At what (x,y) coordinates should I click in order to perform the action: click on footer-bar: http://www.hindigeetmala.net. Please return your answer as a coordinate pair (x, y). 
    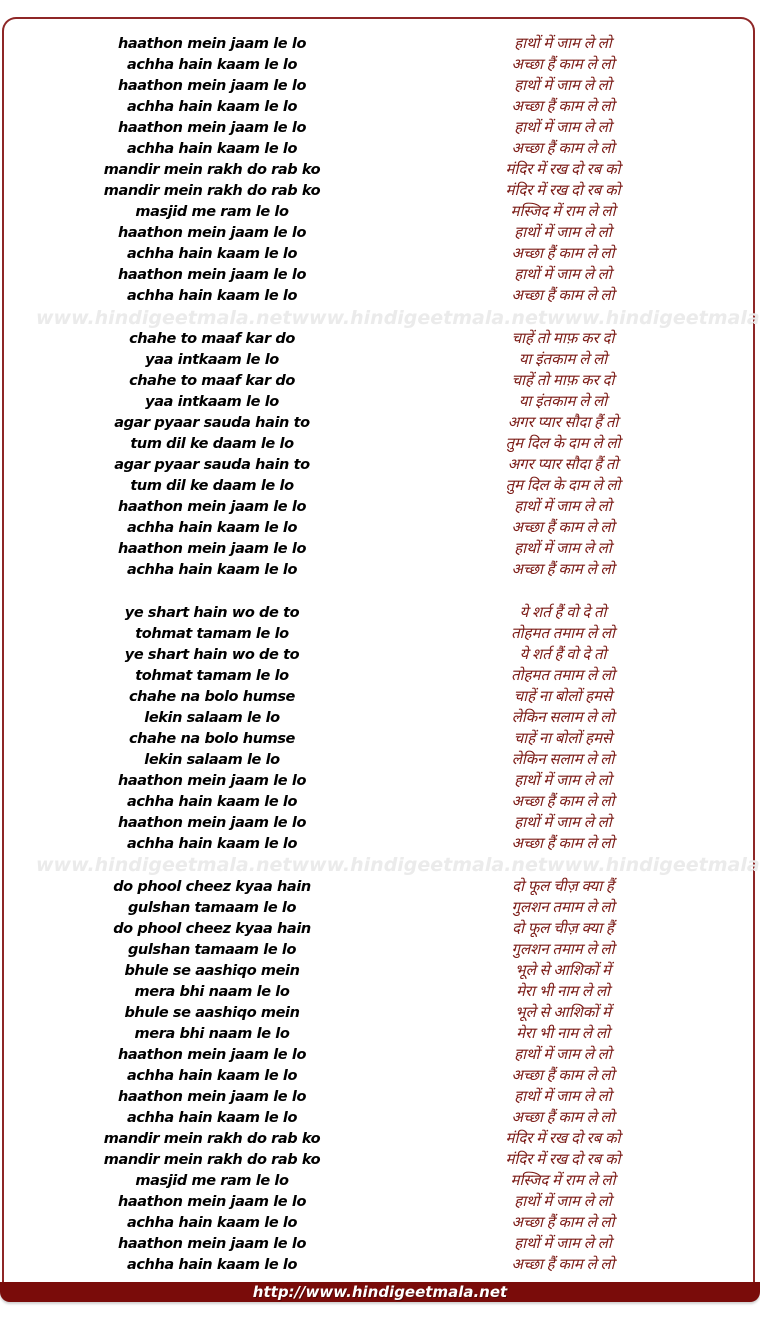
    Looking at the image, I should click on (380, 1292).